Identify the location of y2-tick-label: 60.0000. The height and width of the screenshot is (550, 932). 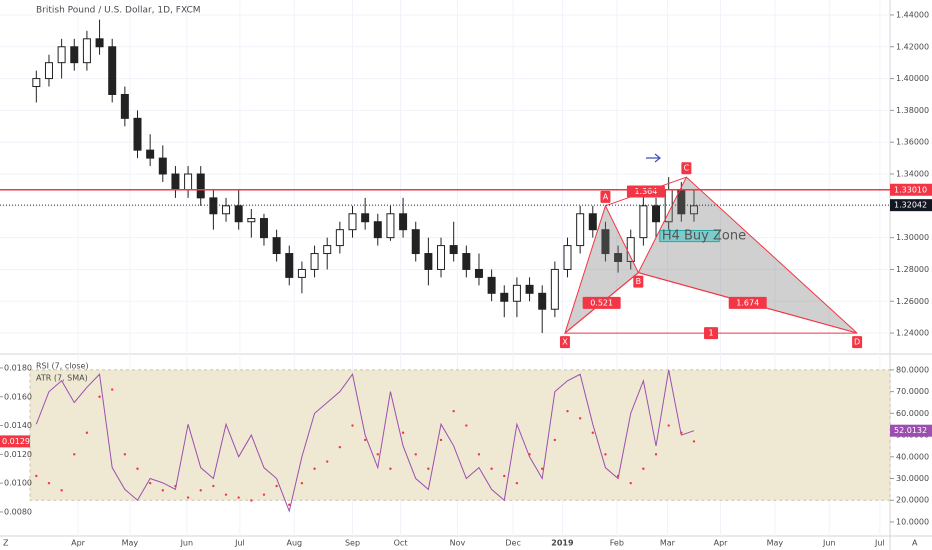
(912, 413).